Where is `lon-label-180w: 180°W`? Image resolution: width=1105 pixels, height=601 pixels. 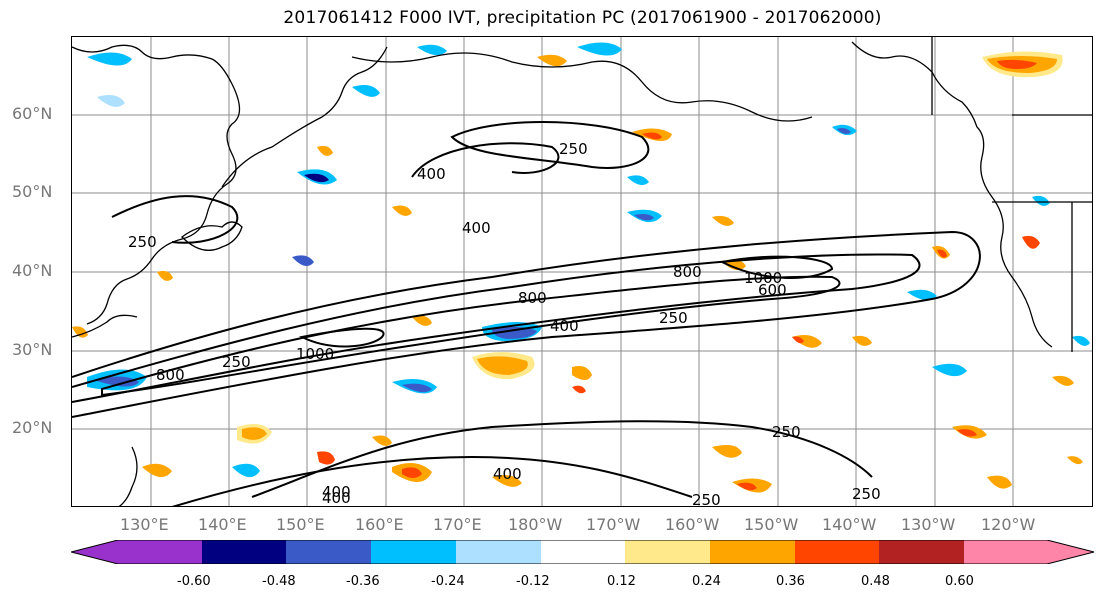
lon-label-180w: 180°W is located at coordinates (535, 524).